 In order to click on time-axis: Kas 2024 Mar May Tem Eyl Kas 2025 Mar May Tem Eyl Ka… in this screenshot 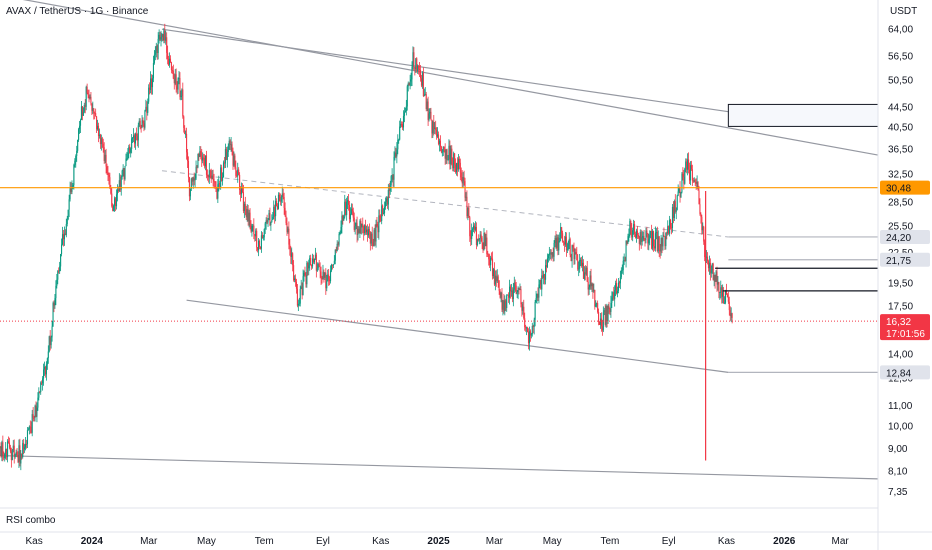, I will do `click(437, 541)`.